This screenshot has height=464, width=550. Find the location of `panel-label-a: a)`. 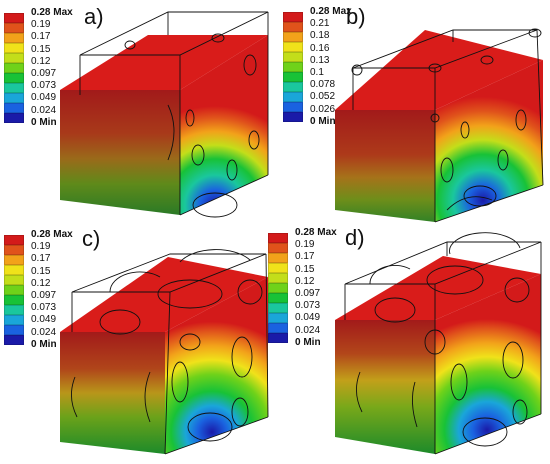

panel-label-a: a) is located at coordinates (94, 16).